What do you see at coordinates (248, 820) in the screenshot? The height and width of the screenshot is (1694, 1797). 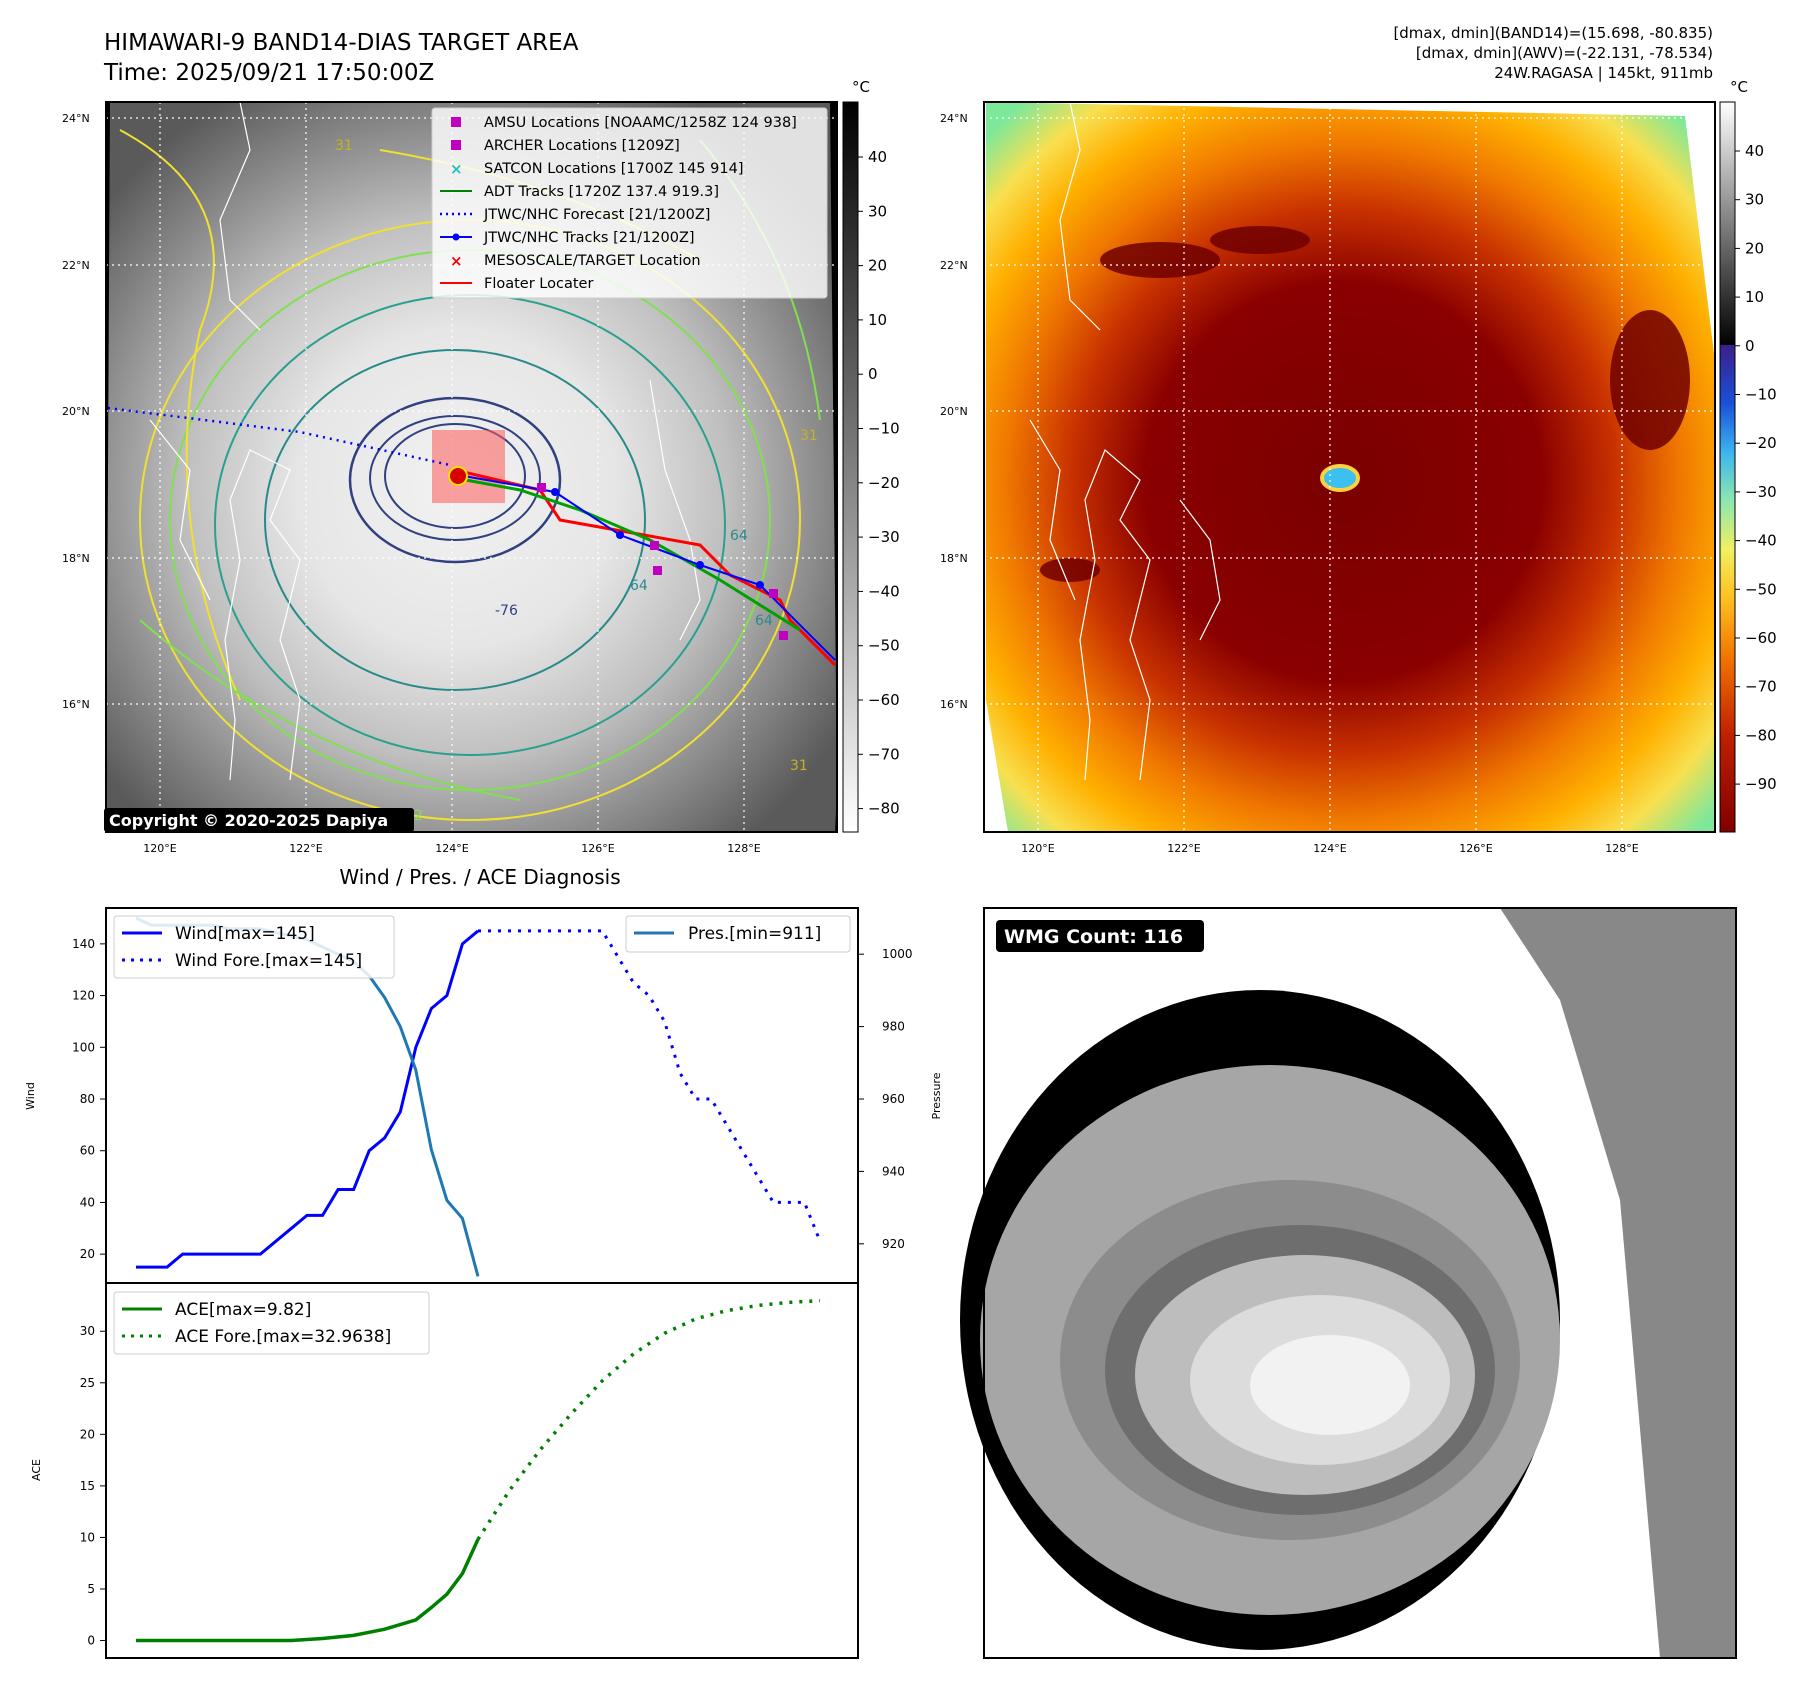 I see `copyright-text: Copyright © 2020-2025 Dapiya` at bounding box center [248, 820].